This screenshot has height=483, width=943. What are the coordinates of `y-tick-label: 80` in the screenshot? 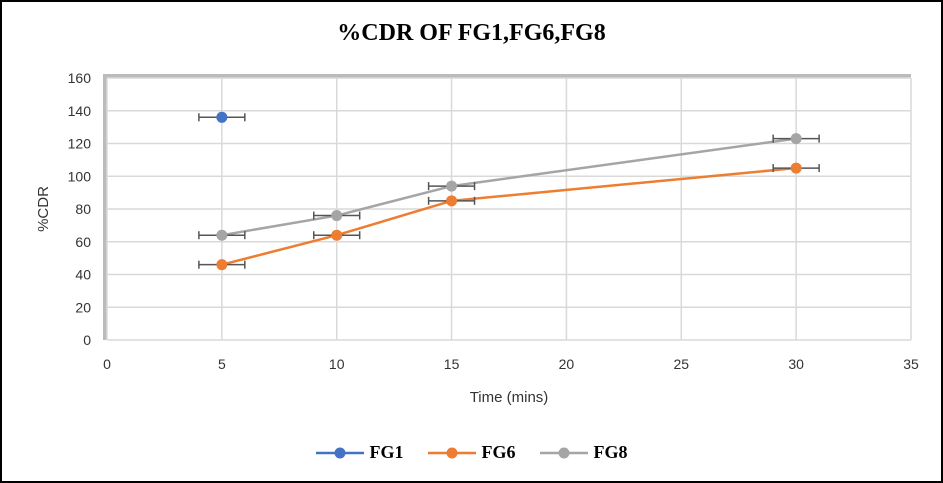 It's located at (83, 209).